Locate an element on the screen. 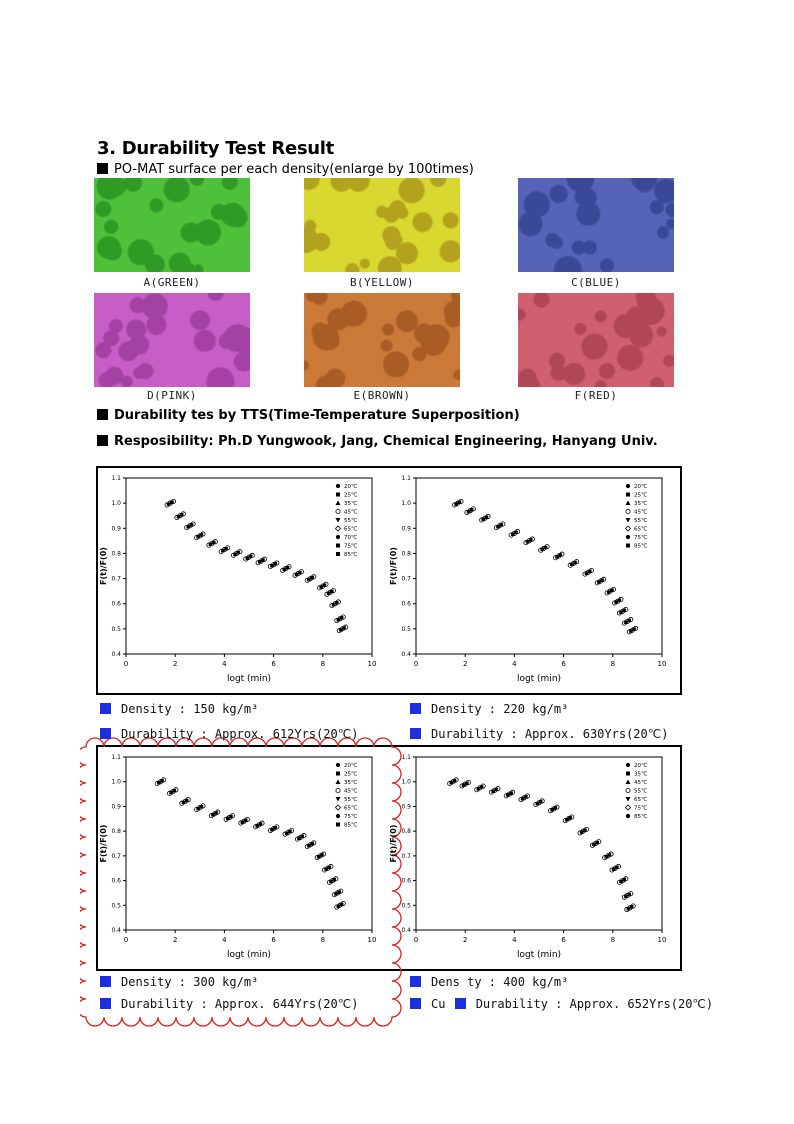  durability-text: Durability : Approx. 644Yrs(20℃) is located at coordinates (240, 1004).